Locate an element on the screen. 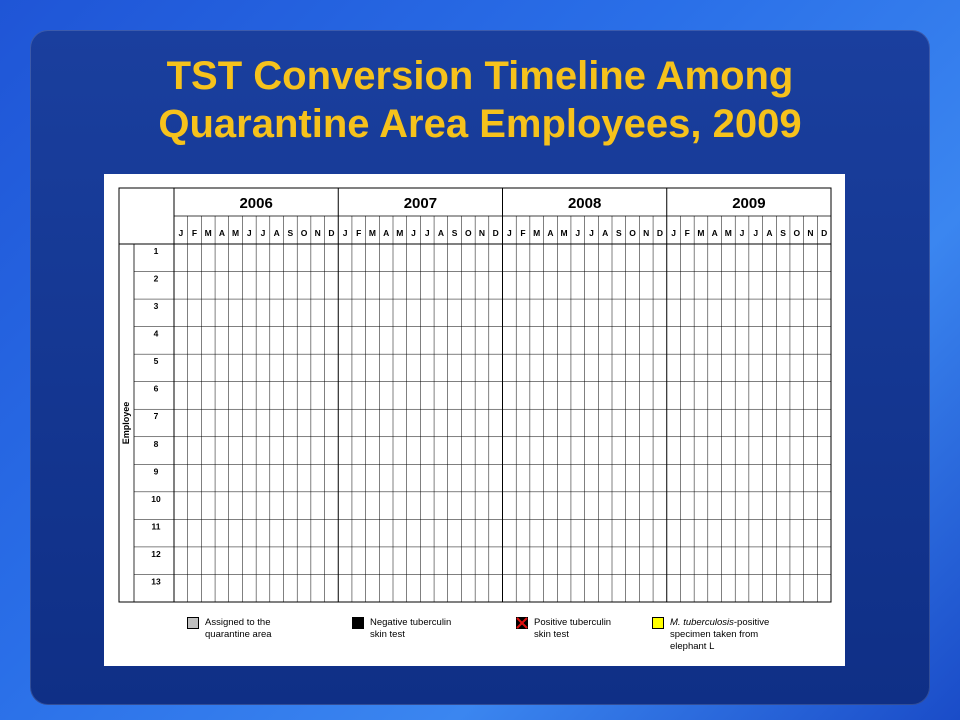  legend-positive-swatch is located at coordinates (522, 623).